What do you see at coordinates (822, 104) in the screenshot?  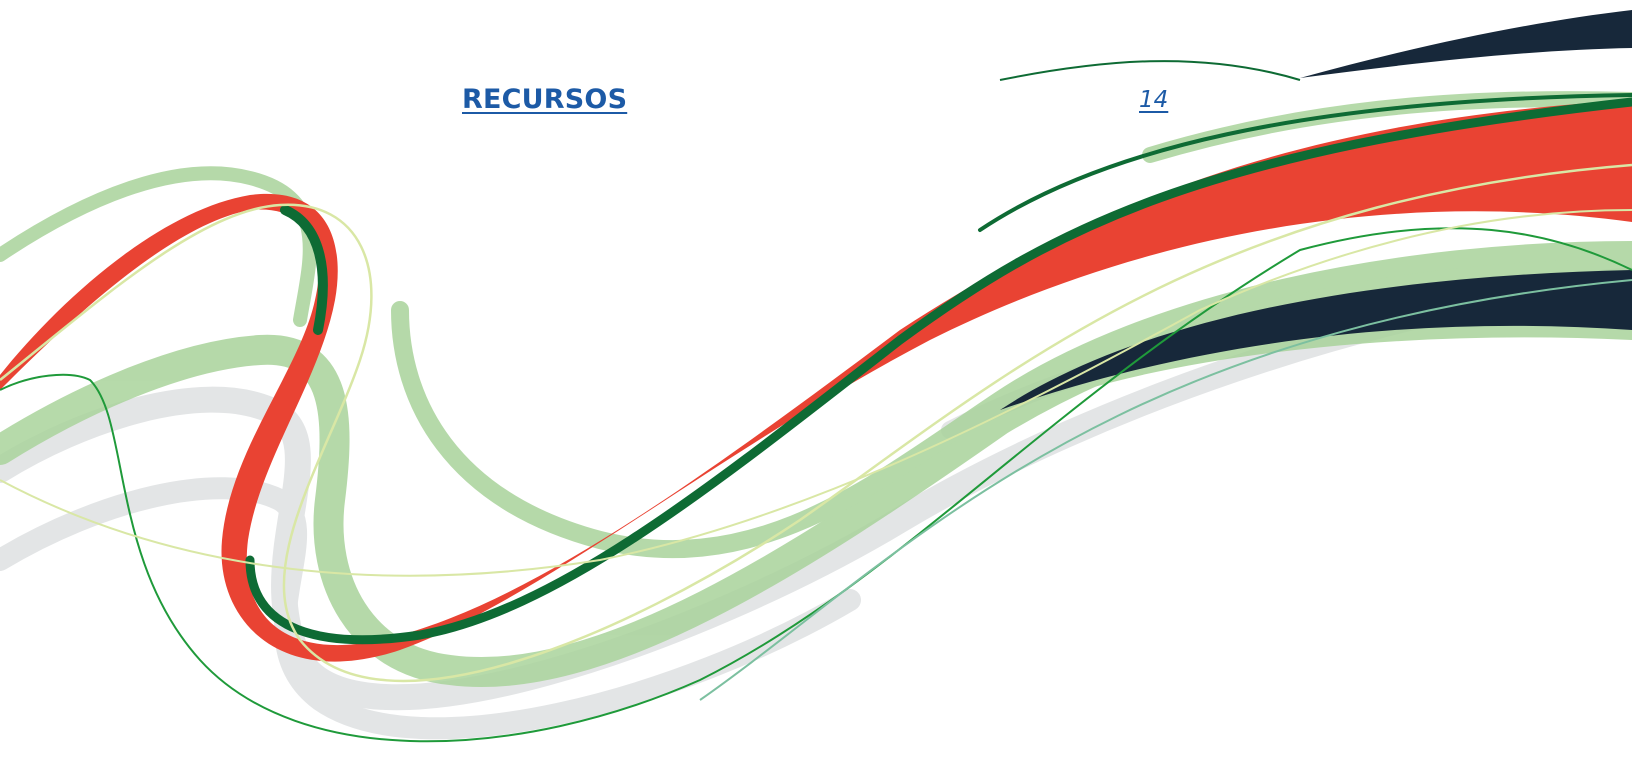 I see `toc-entry: RECURSOS 14` at bounding box center [822, 104].